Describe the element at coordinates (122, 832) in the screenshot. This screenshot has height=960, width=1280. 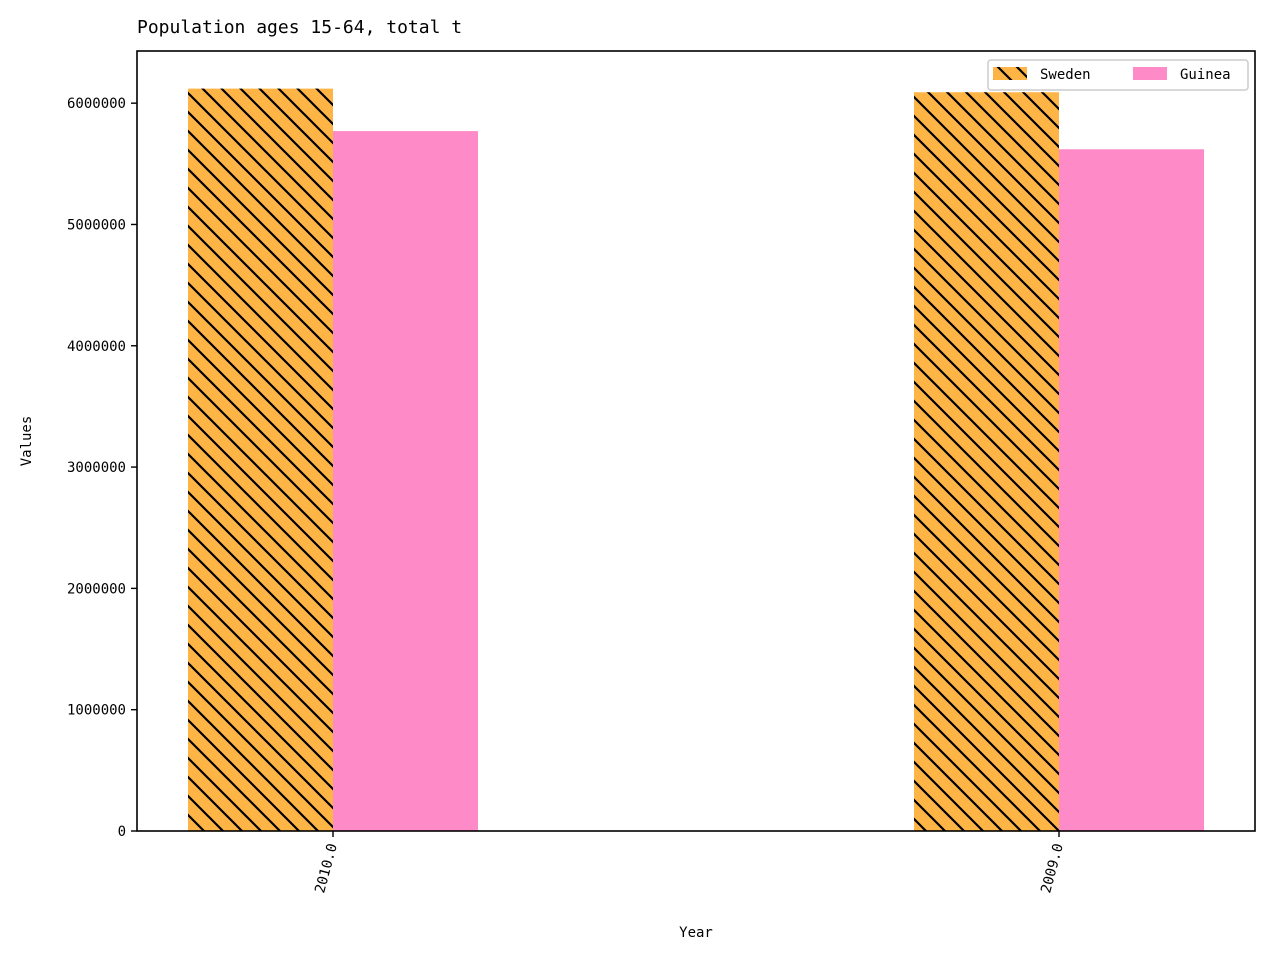
I see `y-tick-label: 0` at that location.